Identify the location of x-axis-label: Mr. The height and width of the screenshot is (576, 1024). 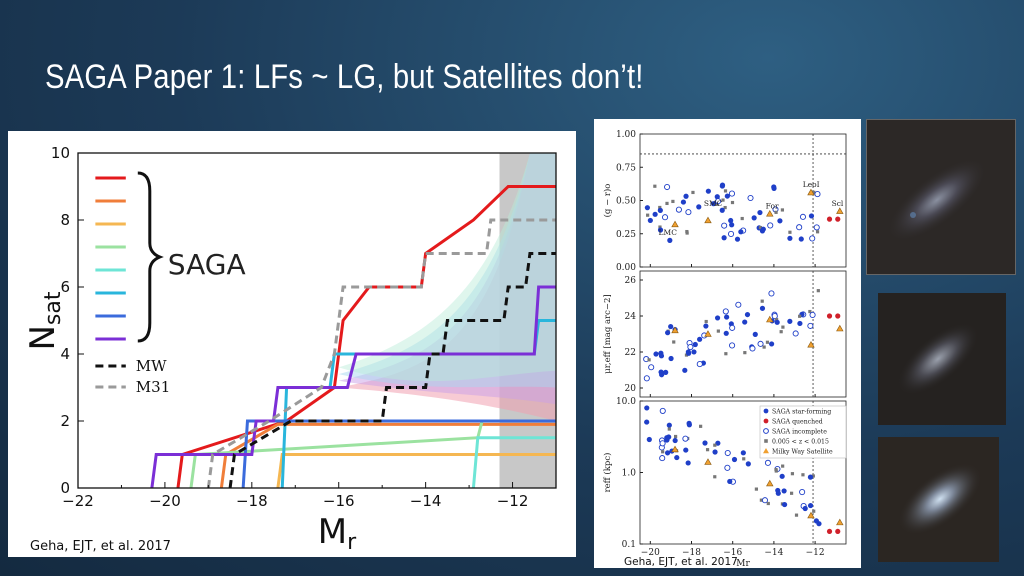
(743, 563).